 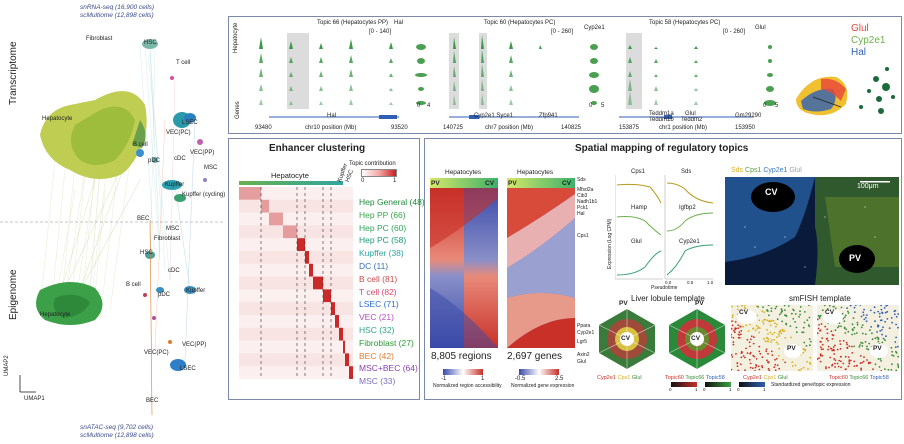 What do you see at coordinates (699, 303) in the screenshot?
I see `lob2-pv: PV` at bounding box center [699, 303].